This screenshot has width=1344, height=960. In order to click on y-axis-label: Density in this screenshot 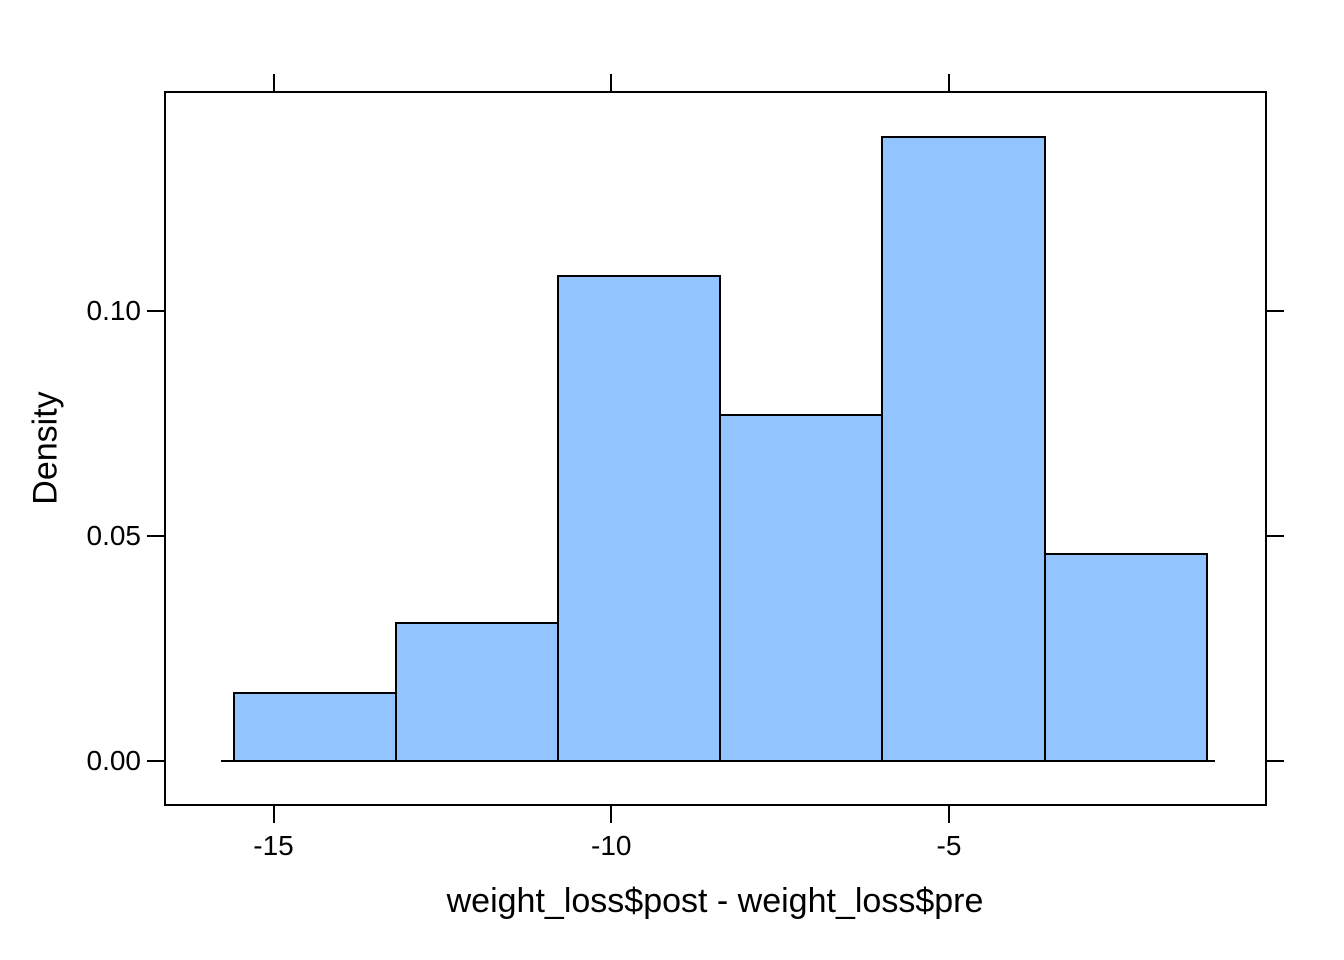, I will do `click(45, 448)`.